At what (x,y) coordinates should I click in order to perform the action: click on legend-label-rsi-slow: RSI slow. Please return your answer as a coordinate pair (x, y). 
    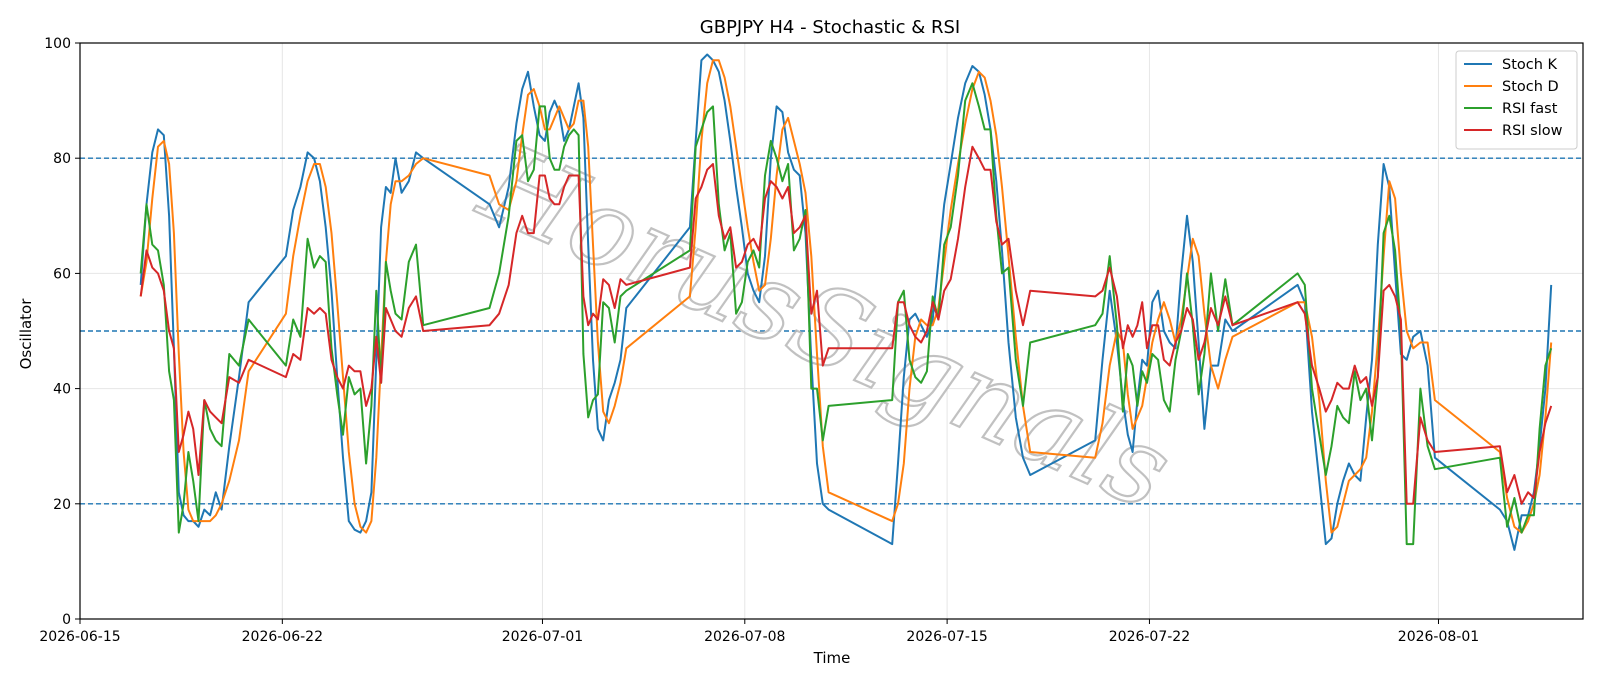
    Looking at the image, I should click on (1532, 131).